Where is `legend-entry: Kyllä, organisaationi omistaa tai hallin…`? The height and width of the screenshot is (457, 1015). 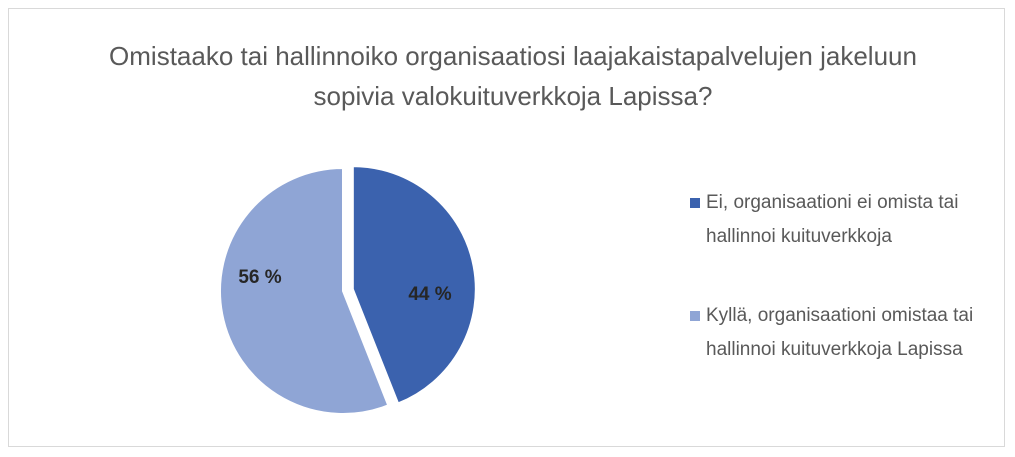
legend-entry: Kyllä, organisaationi omistaa tai hallin… is located at coordinates (840, 333).